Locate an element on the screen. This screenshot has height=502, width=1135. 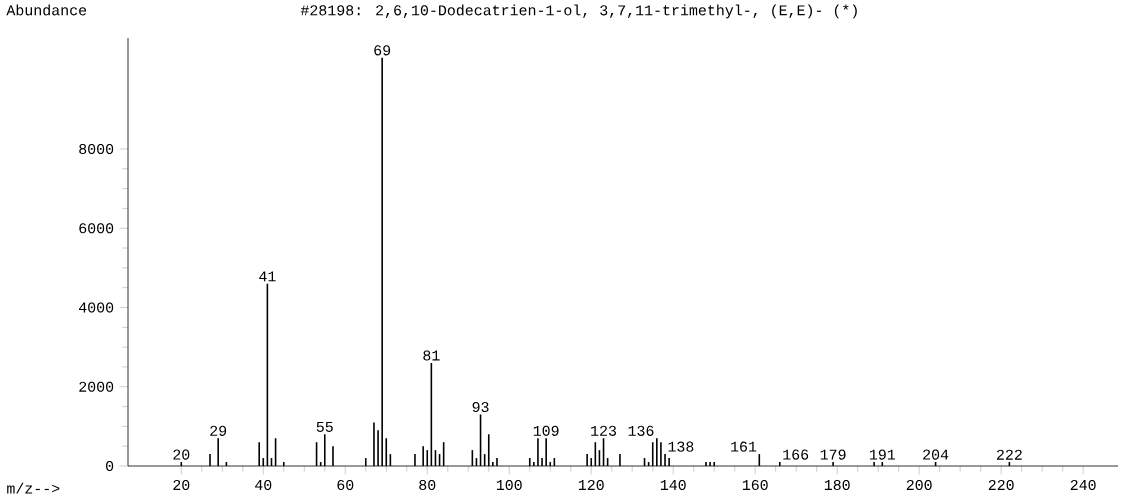
annotation: 123 is located at coordinates (604, 430).